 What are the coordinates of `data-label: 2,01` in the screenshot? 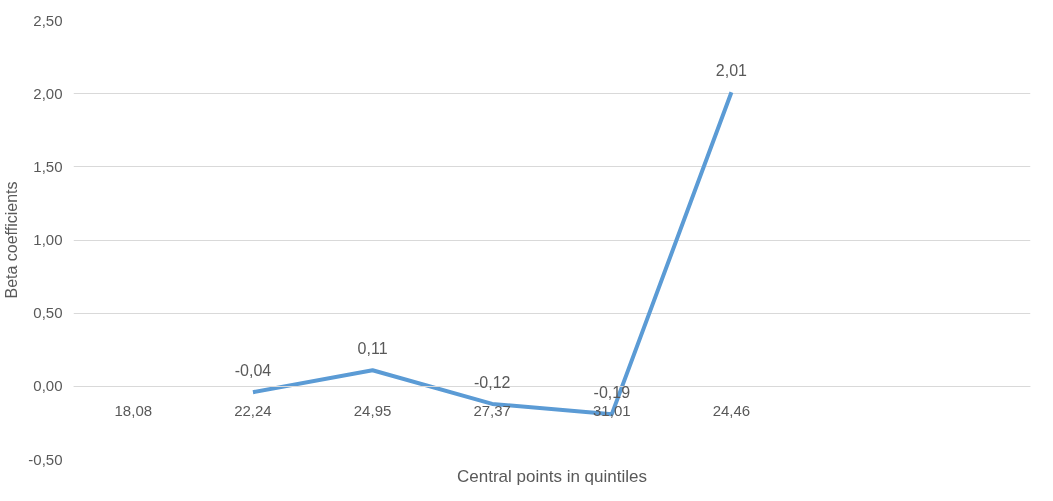 It's located at (731, 71).